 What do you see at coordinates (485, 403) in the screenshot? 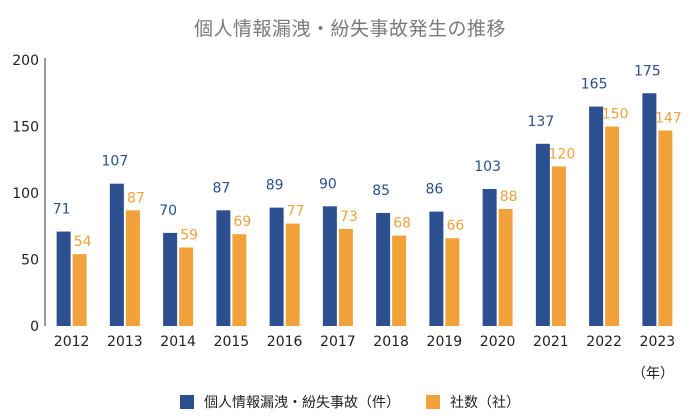
I see `legend-label-companies: 社数（社）` at bounding box center [485, 403].